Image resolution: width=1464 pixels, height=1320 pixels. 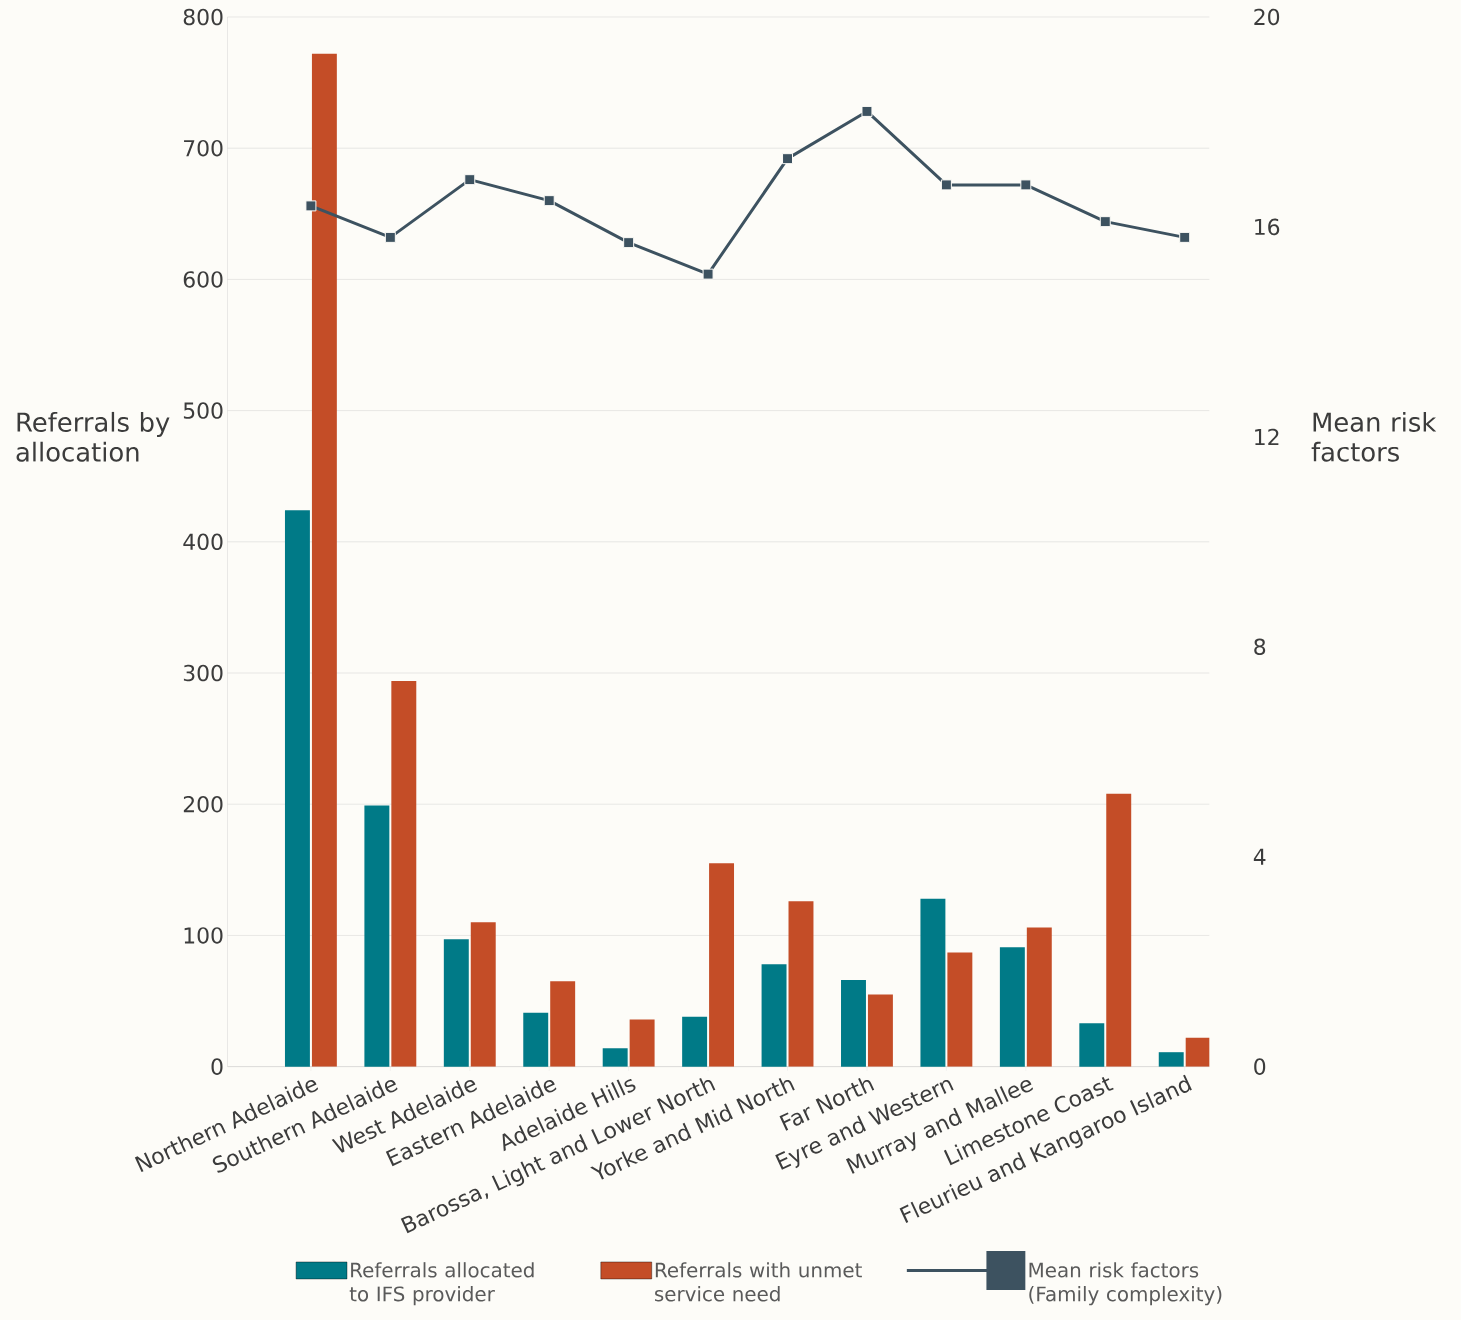 What do you see at coordinates (203, 542) in the screenshot?
I see `y-tick-label: 400` at bounding box center [203, 542].